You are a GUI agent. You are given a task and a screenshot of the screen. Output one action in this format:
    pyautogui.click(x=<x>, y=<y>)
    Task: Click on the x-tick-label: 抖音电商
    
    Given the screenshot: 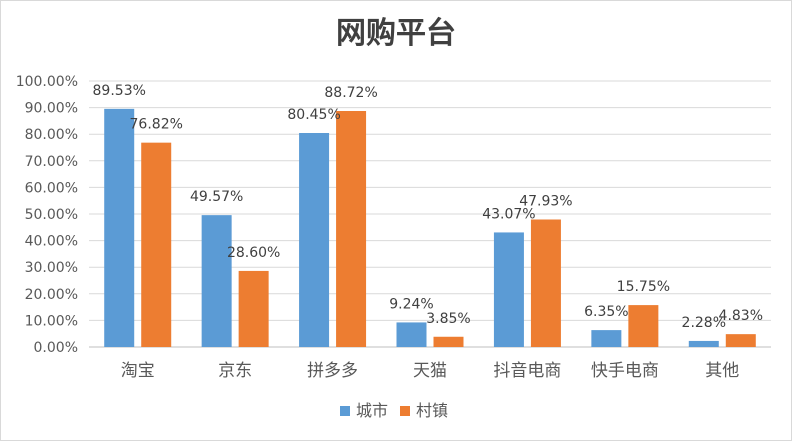 What is the action you would take?
    pyautogui.click(x=527, y=371)
    